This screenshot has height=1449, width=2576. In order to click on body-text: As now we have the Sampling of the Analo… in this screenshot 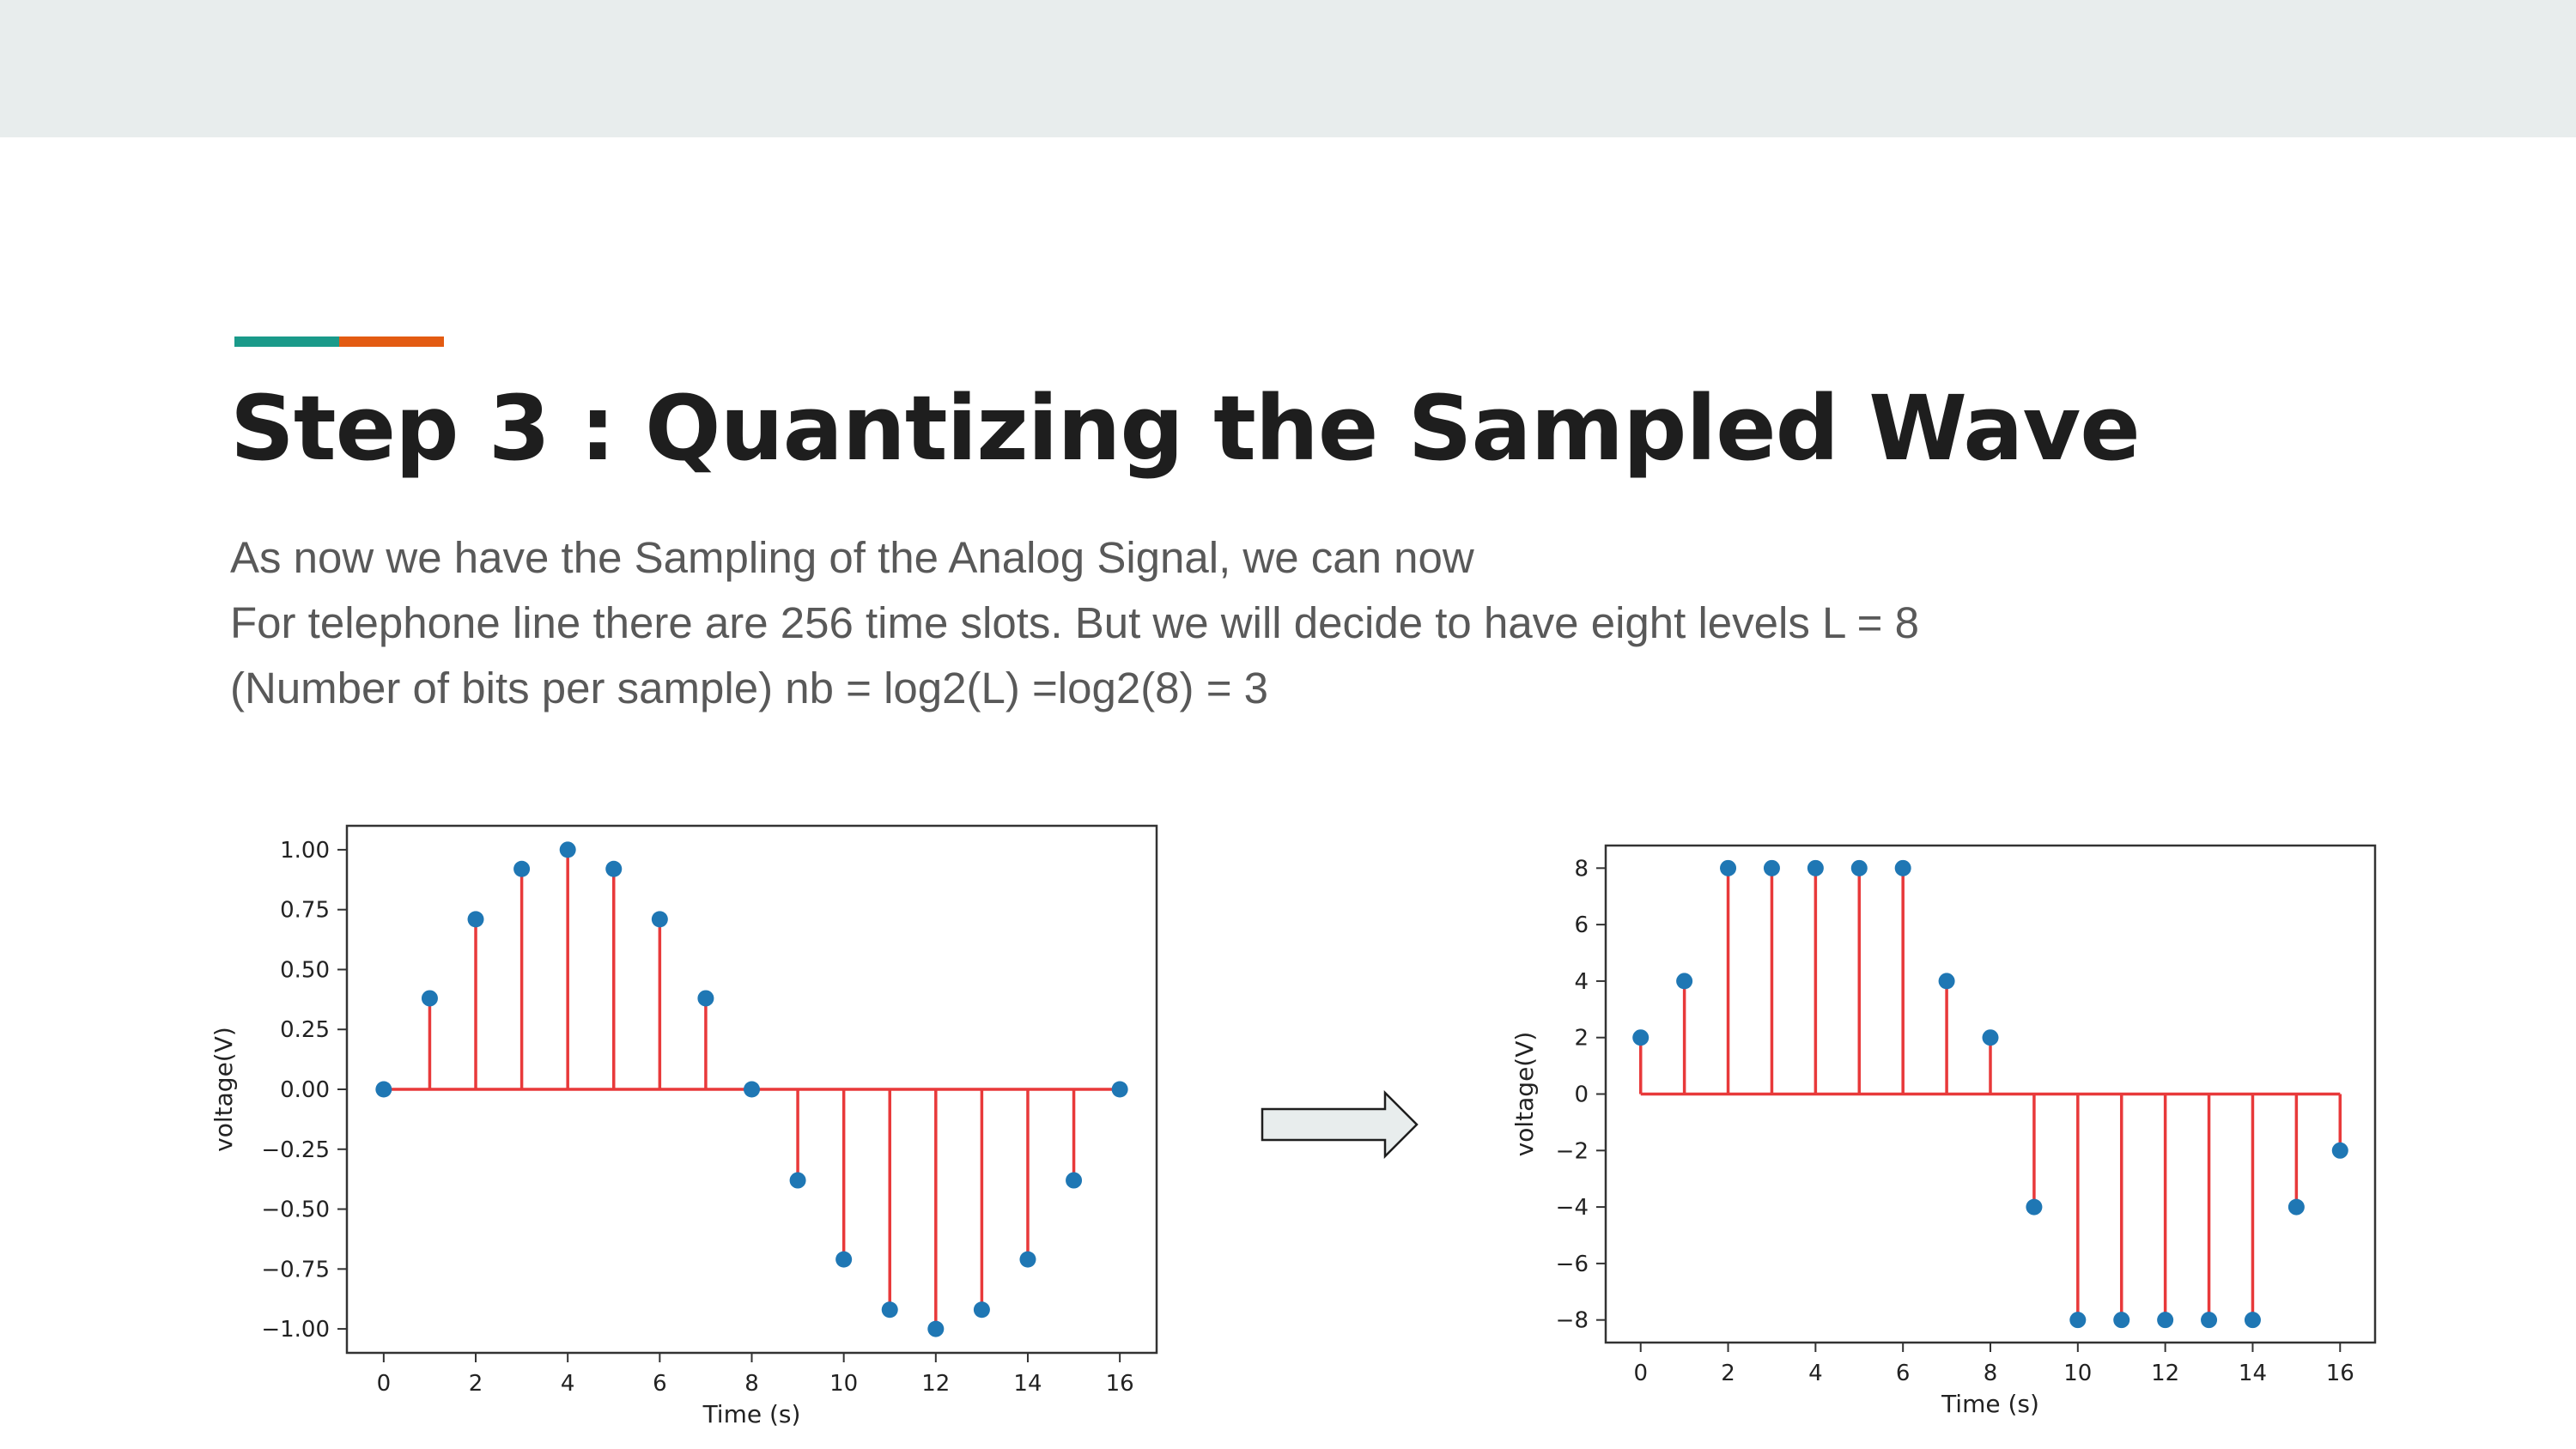, I will do `click(1074, 623)`.